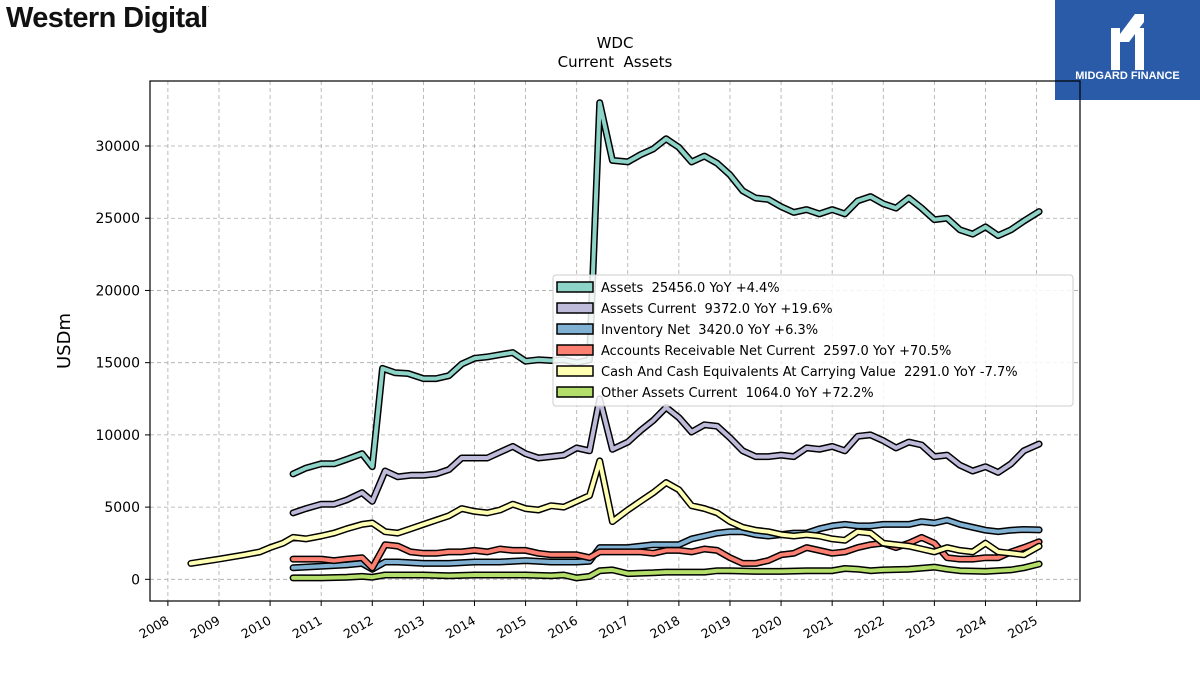 Image resolution: width=1200 pixels, height=675 pixels. What do you see at coordinates (460, 627) in the screenshot?
I see `x-tick-label: 2014` at bounding box center [460, 627].